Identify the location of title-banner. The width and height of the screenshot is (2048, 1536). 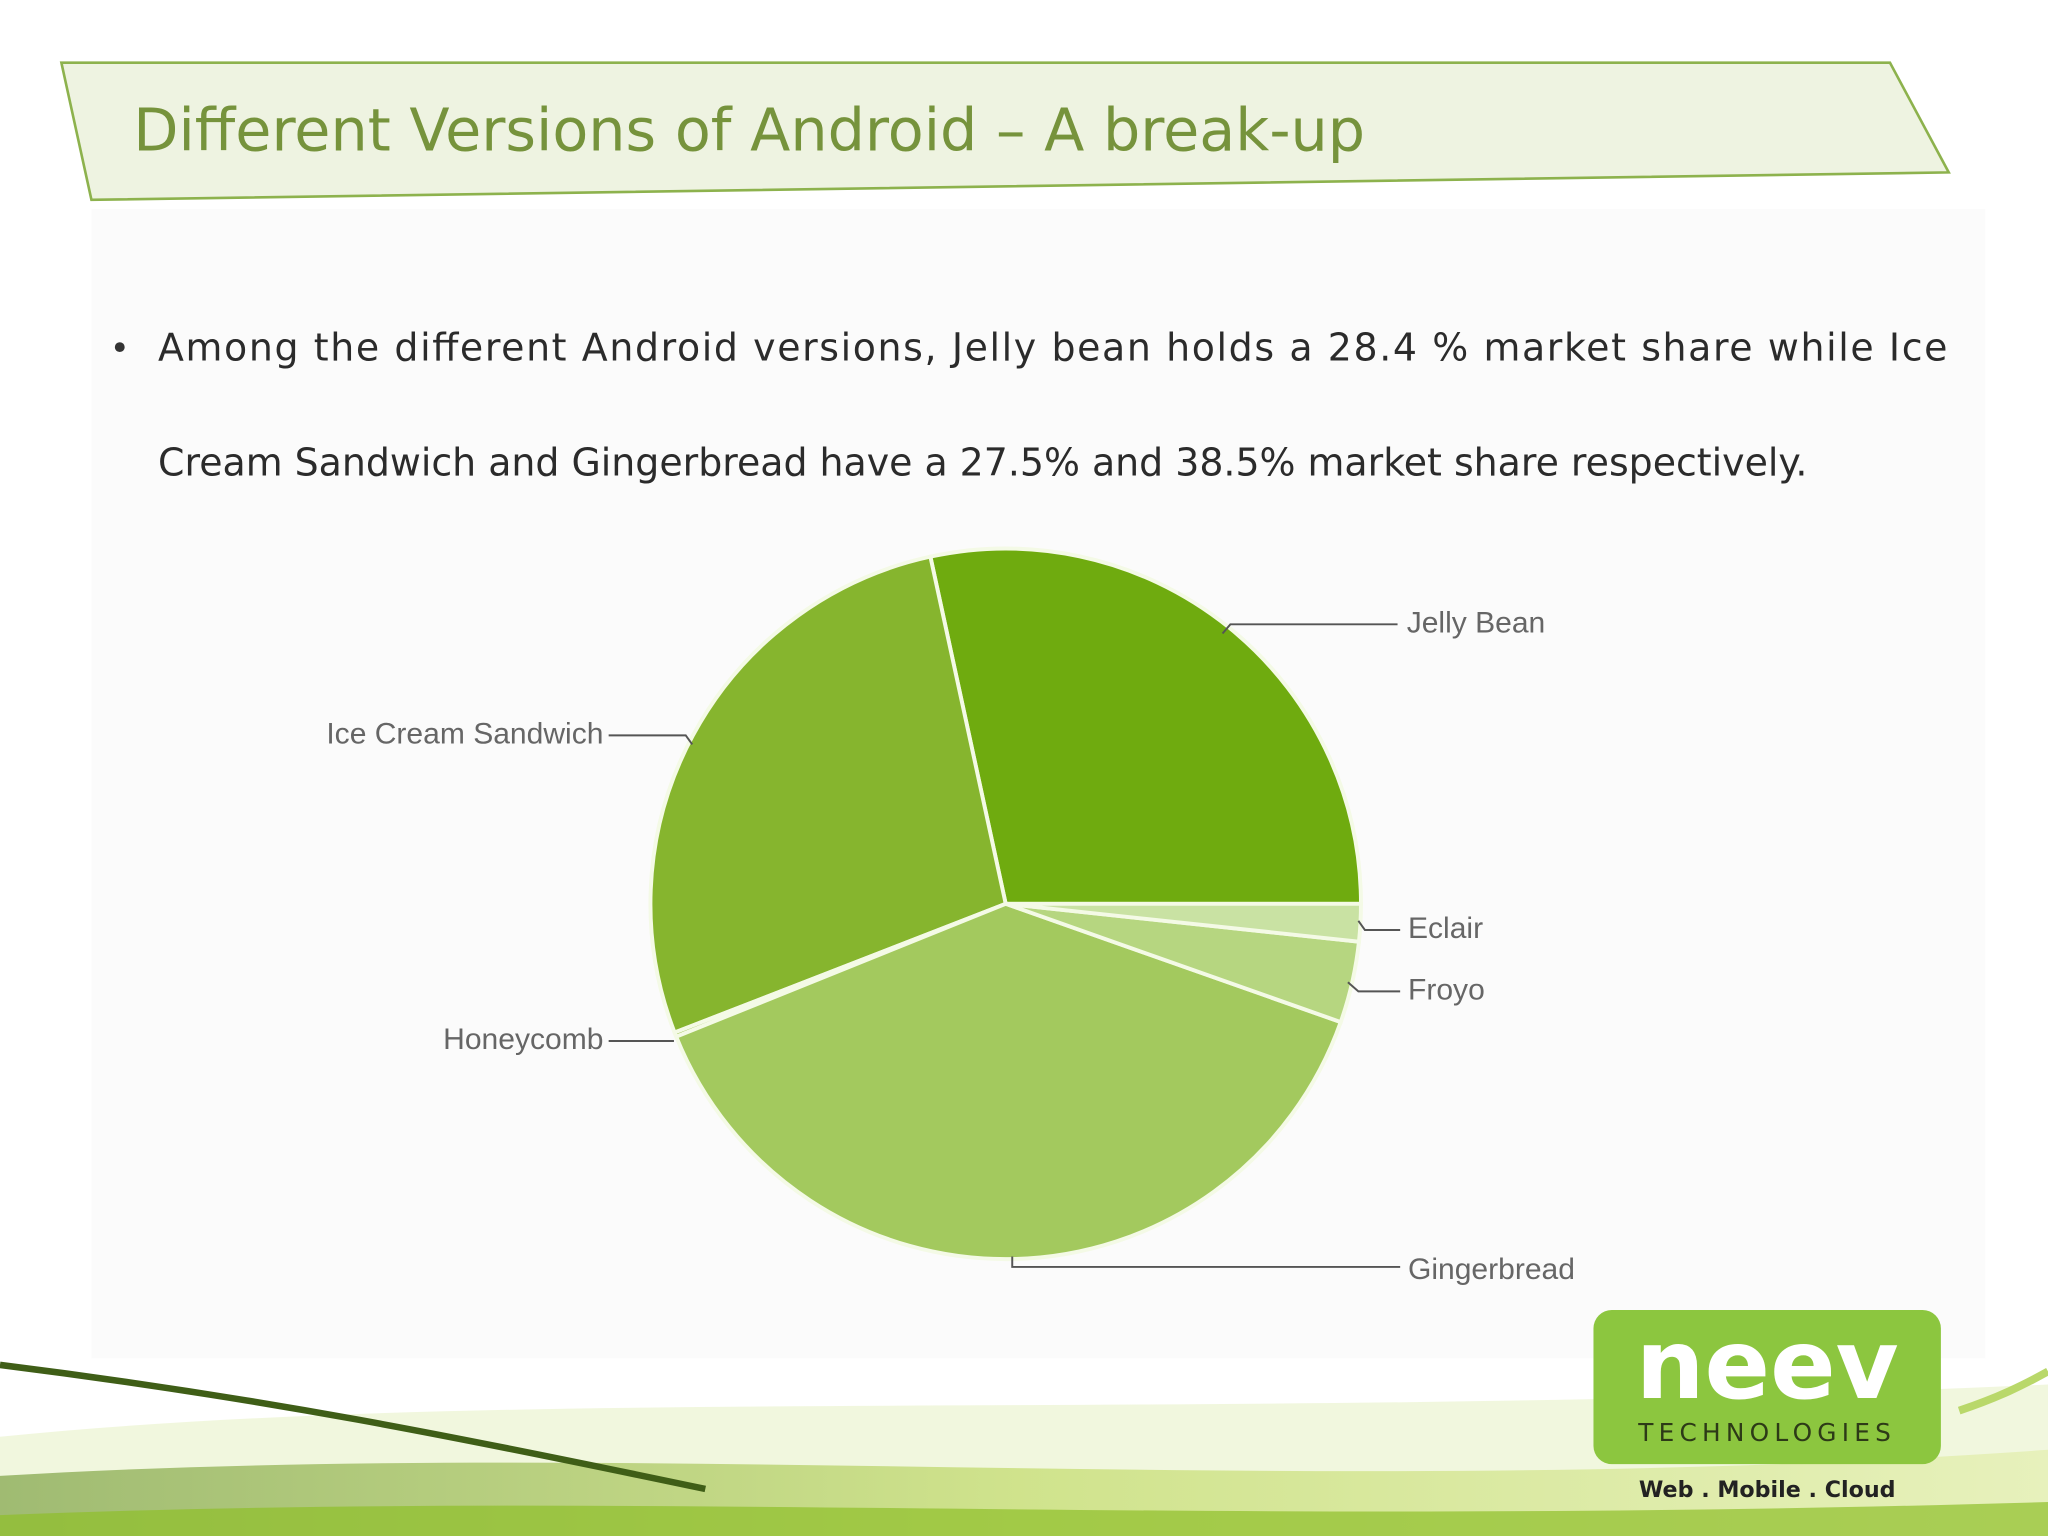
(1005, 131).